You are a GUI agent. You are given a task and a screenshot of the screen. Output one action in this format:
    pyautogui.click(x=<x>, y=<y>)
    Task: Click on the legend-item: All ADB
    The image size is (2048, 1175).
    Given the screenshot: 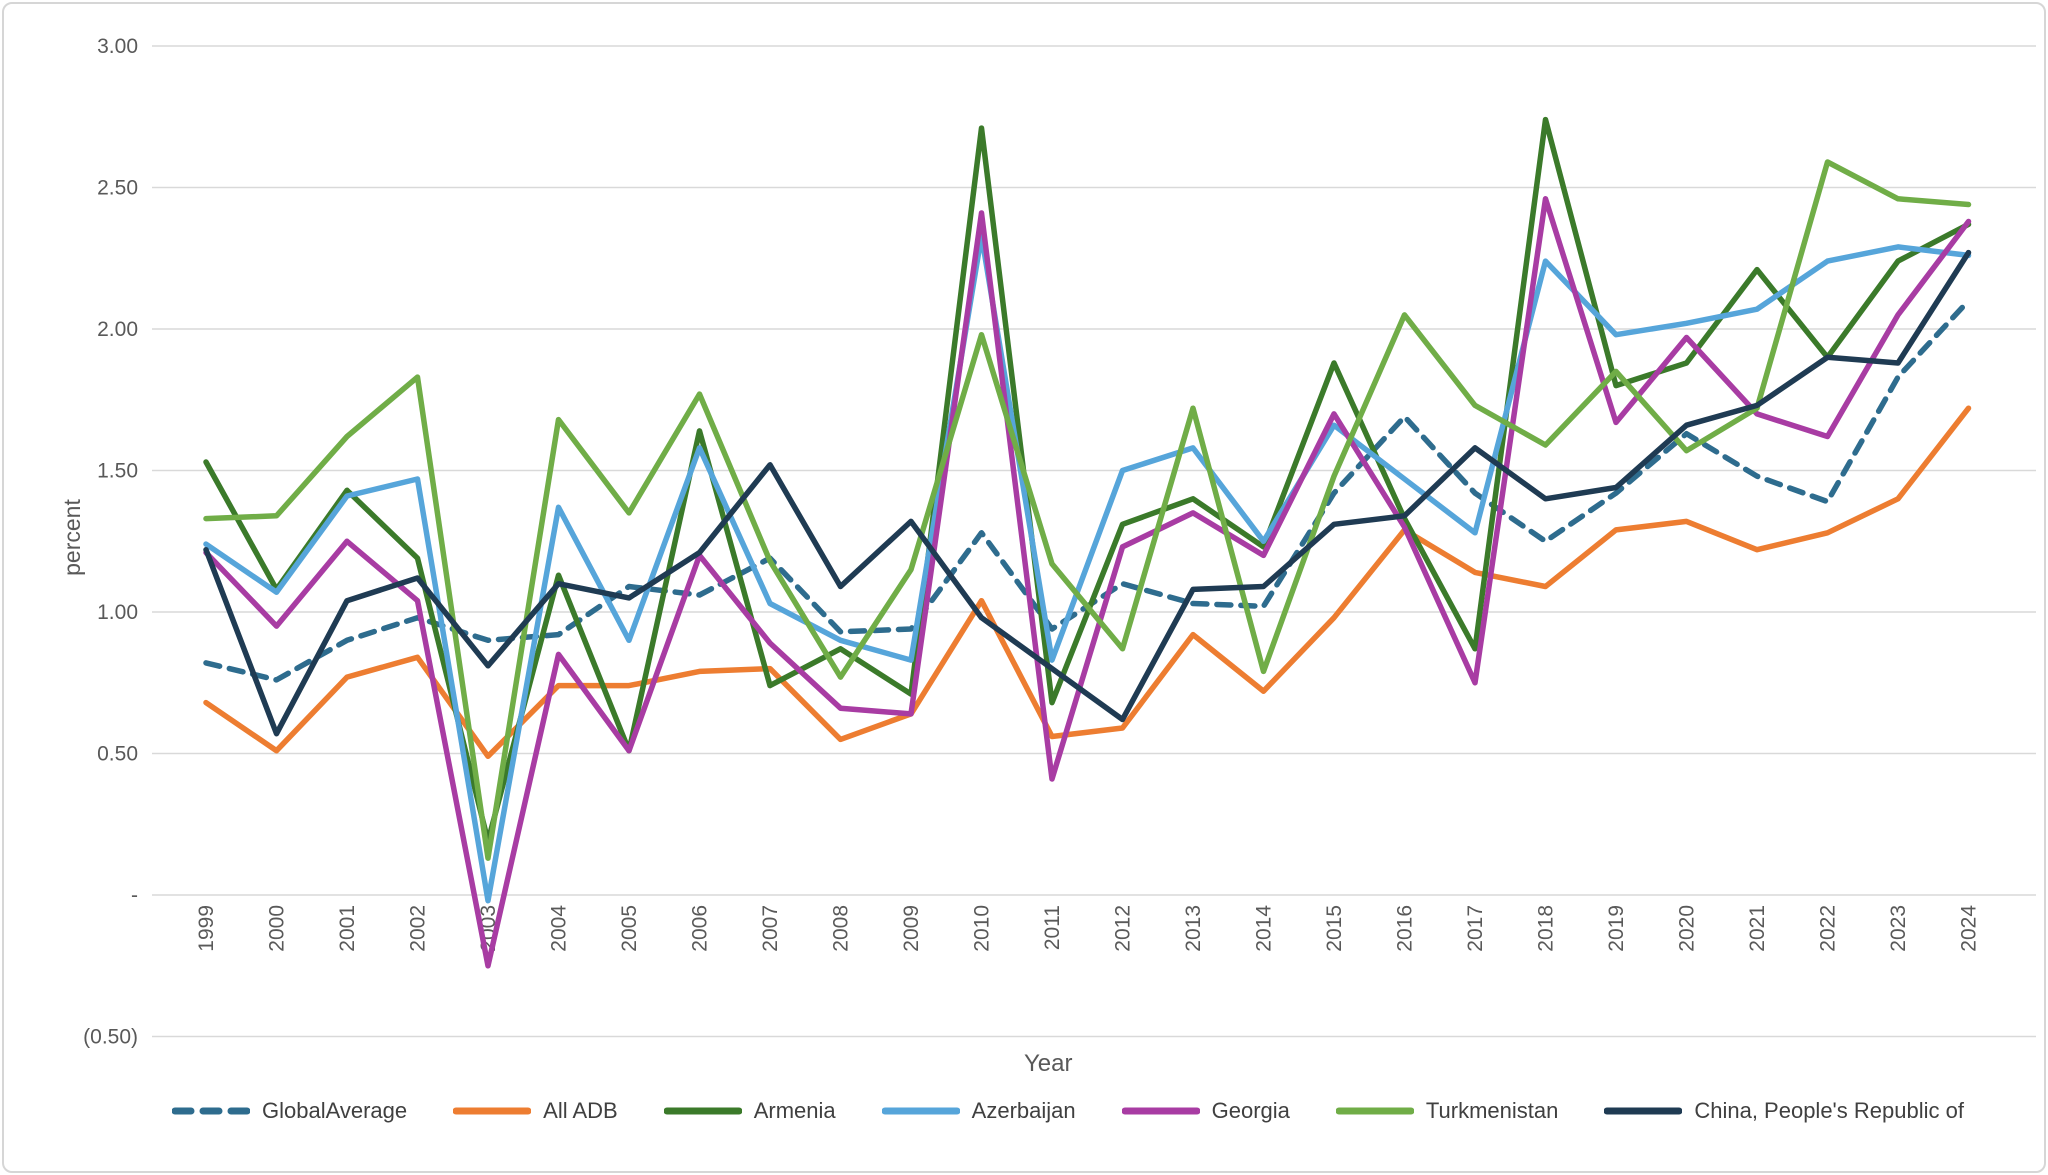 What is the action you would take?
    pyautogui.click(x=535, y=1111)
    